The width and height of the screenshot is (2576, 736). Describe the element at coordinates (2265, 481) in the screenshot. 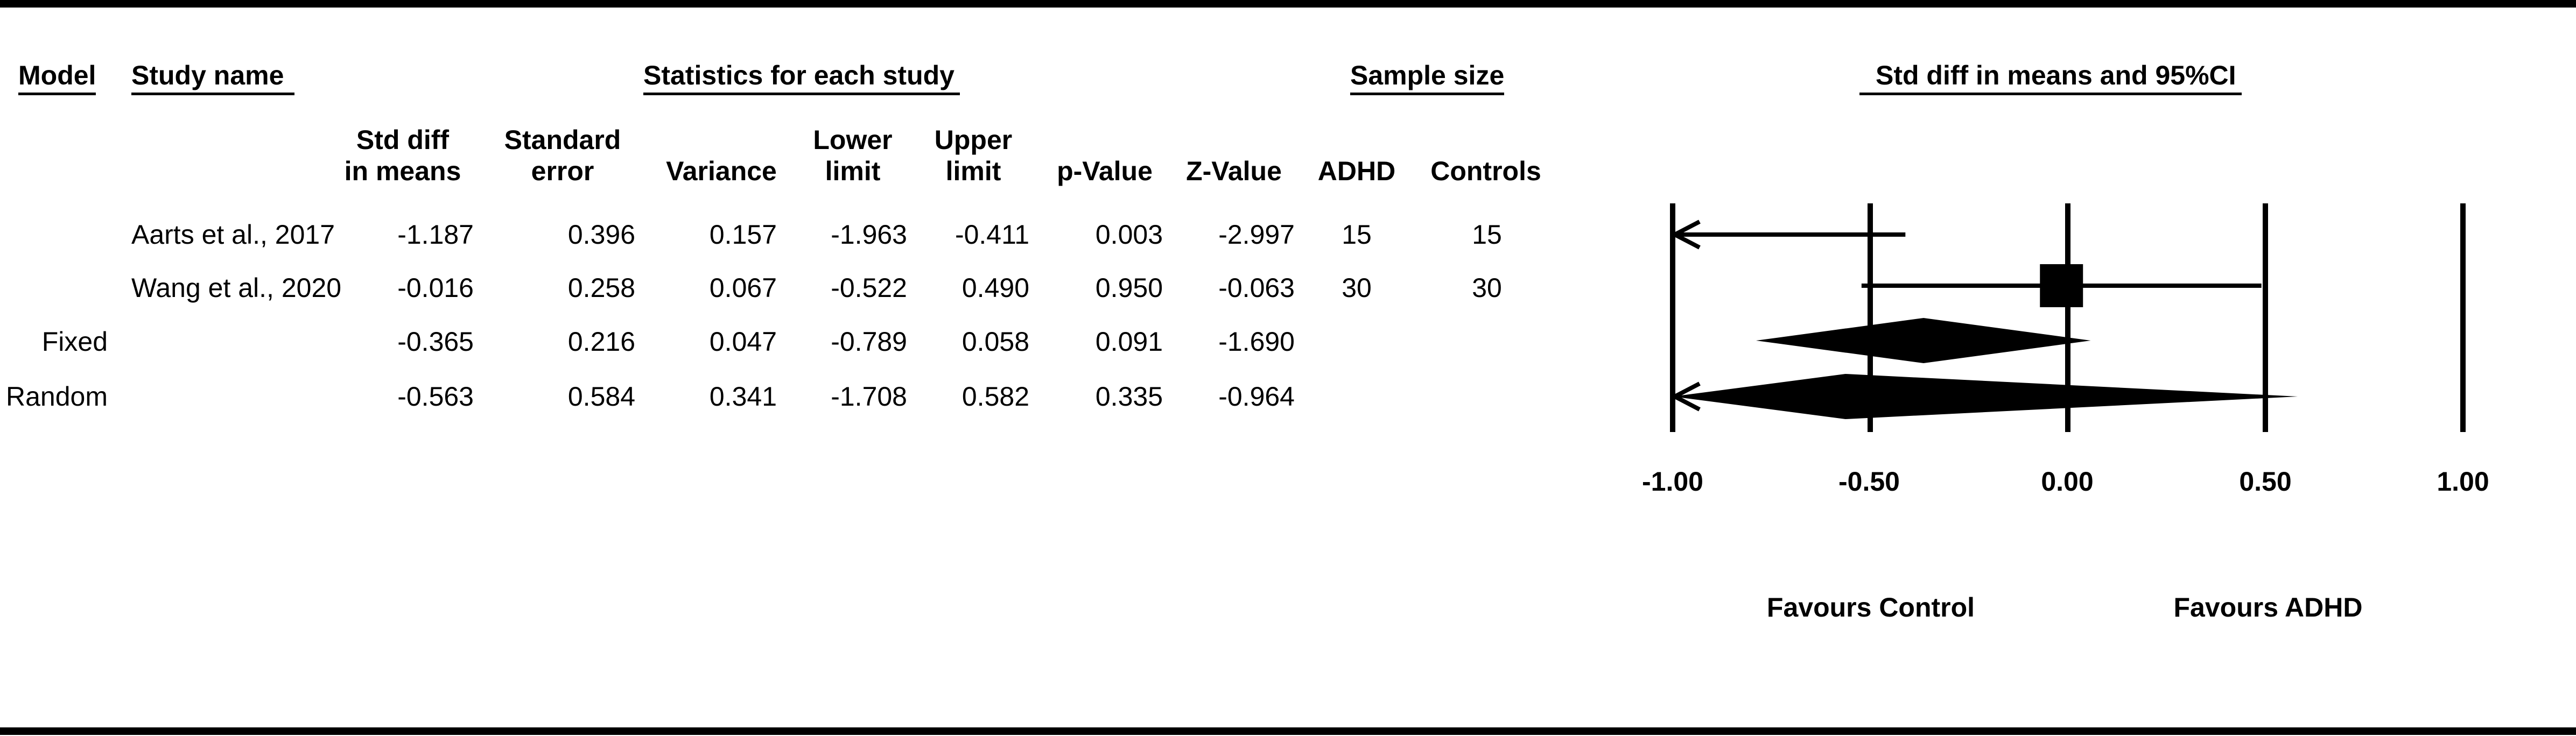

I see `axis-tick-label: 0.50` at that location.